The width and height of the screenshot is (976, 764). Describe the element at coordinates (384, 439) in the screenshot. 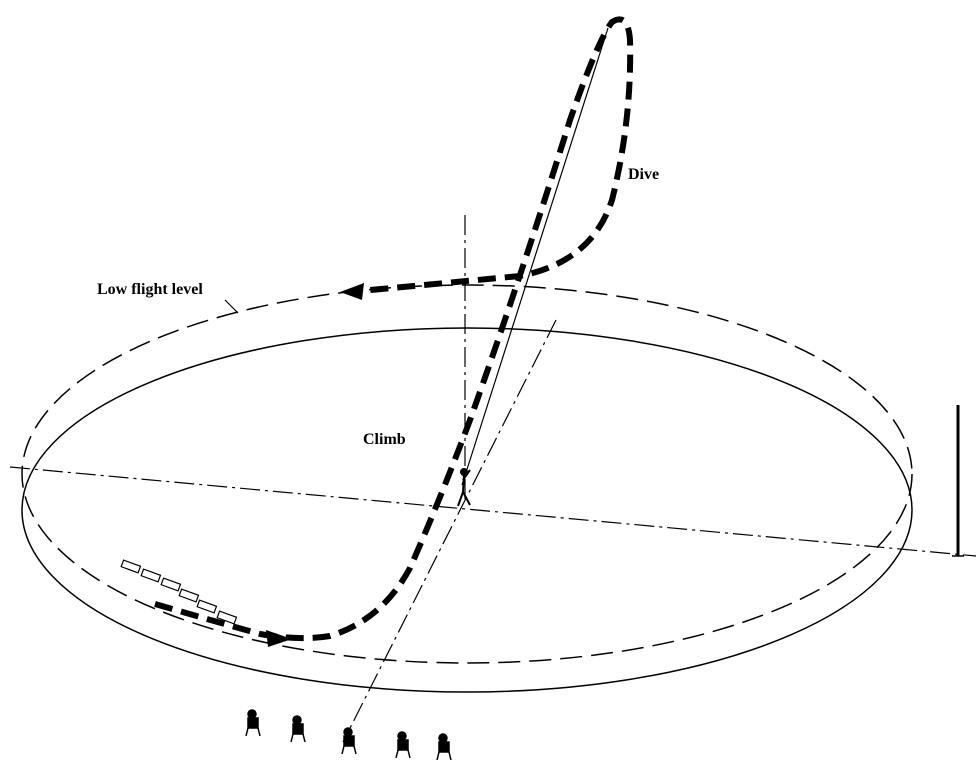

I see `climb-label: Climb` at that location.